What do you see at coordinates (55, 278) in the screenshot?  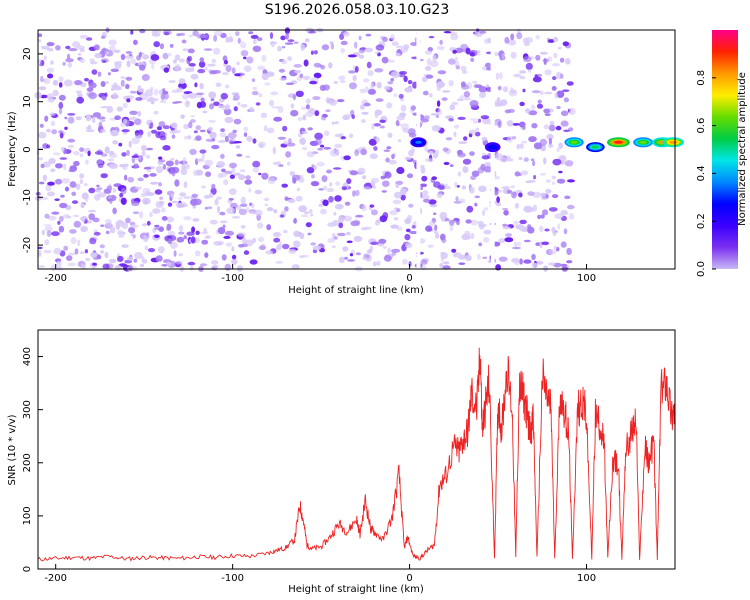 I see `x-tick-label: -200` at bounding box center [55, 278].